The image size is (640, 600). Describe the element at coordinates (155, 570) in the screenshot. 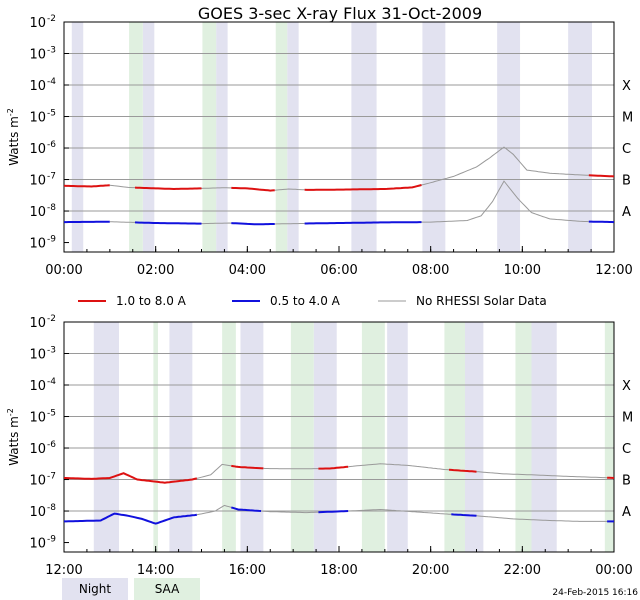

I see `x-tick-label: 14:00` at that location.